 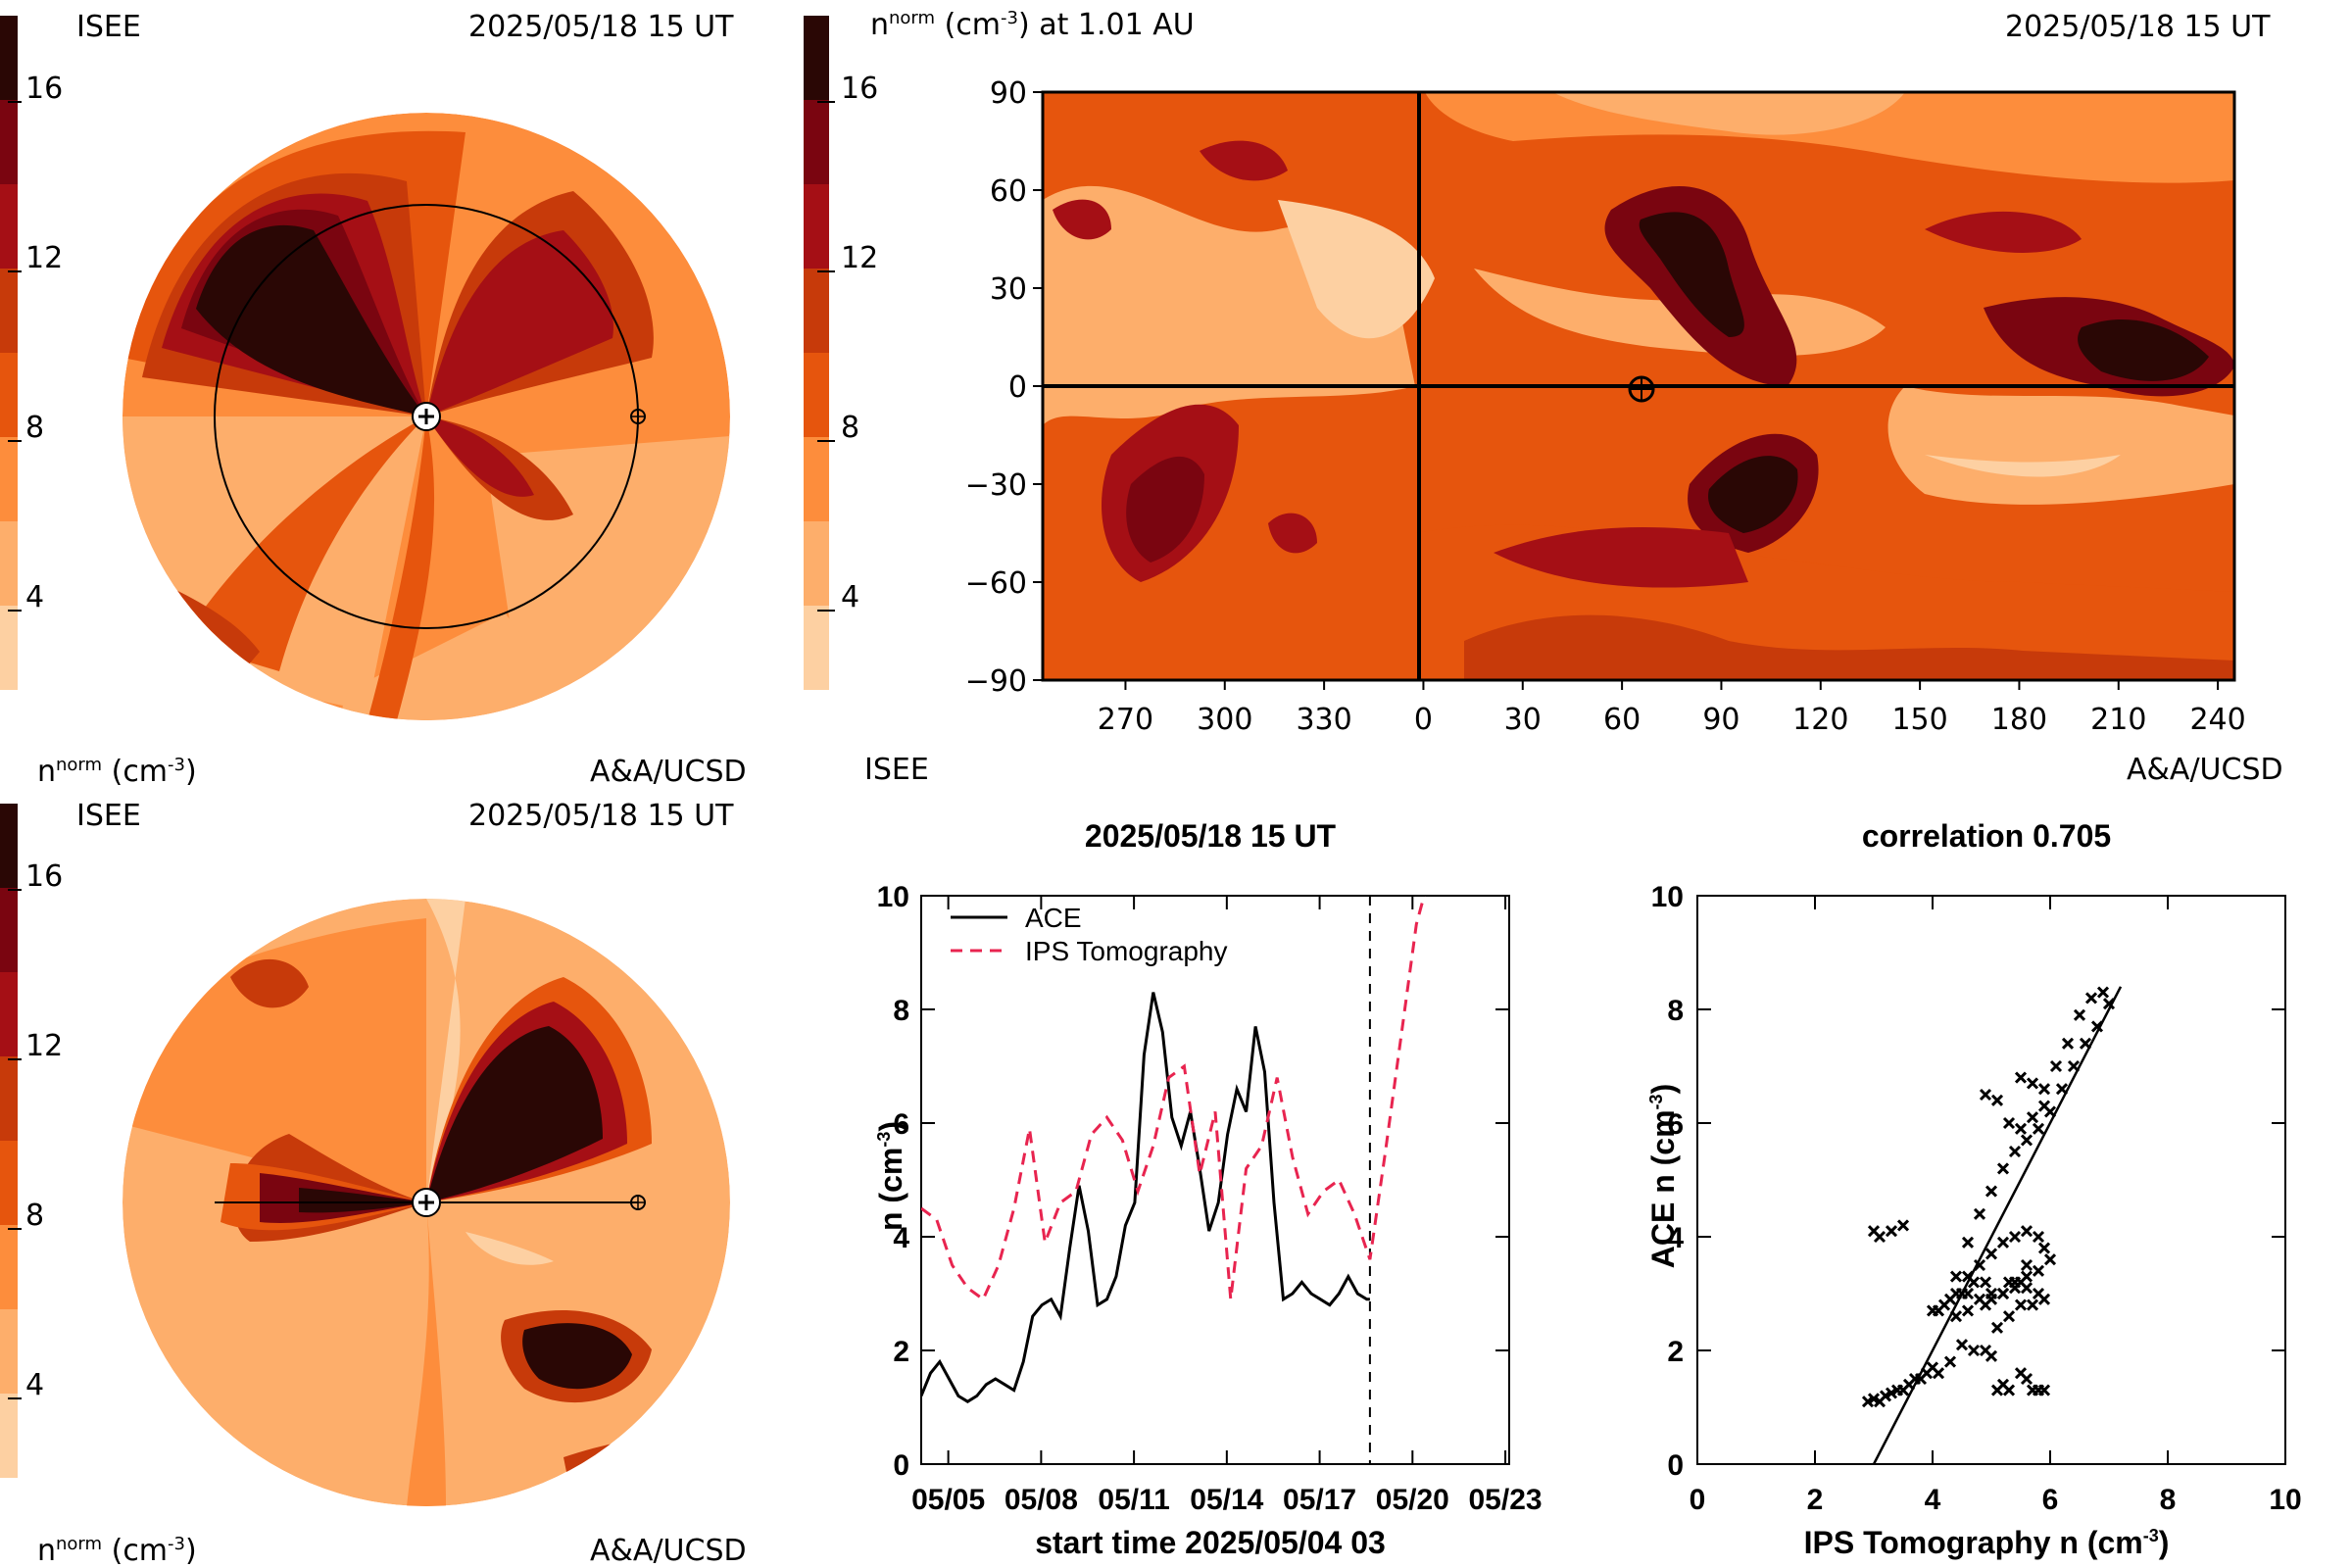 I want to click on scatter-ylabel: ACE n (cm-3), so click(x=1663, y=1176).